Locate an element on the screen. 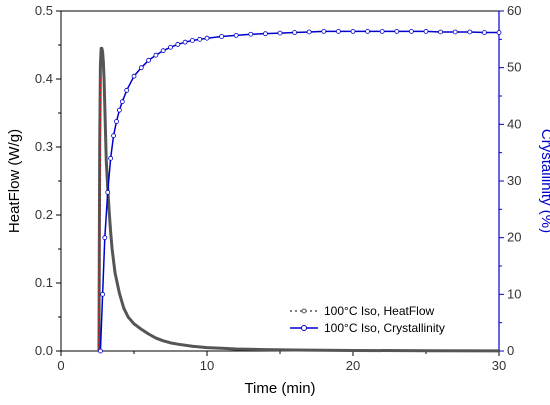 This screenshot has height=405, width=550. y2-tick-label: 50 is located at coordinates (514, 67).